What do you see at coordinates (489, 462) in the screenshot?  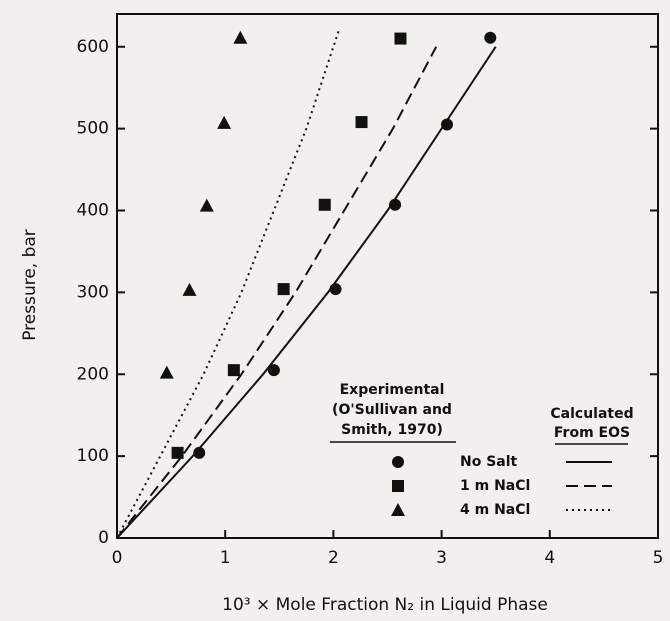 I see `legend-label: No Salt` at bounding box center [489, 462].